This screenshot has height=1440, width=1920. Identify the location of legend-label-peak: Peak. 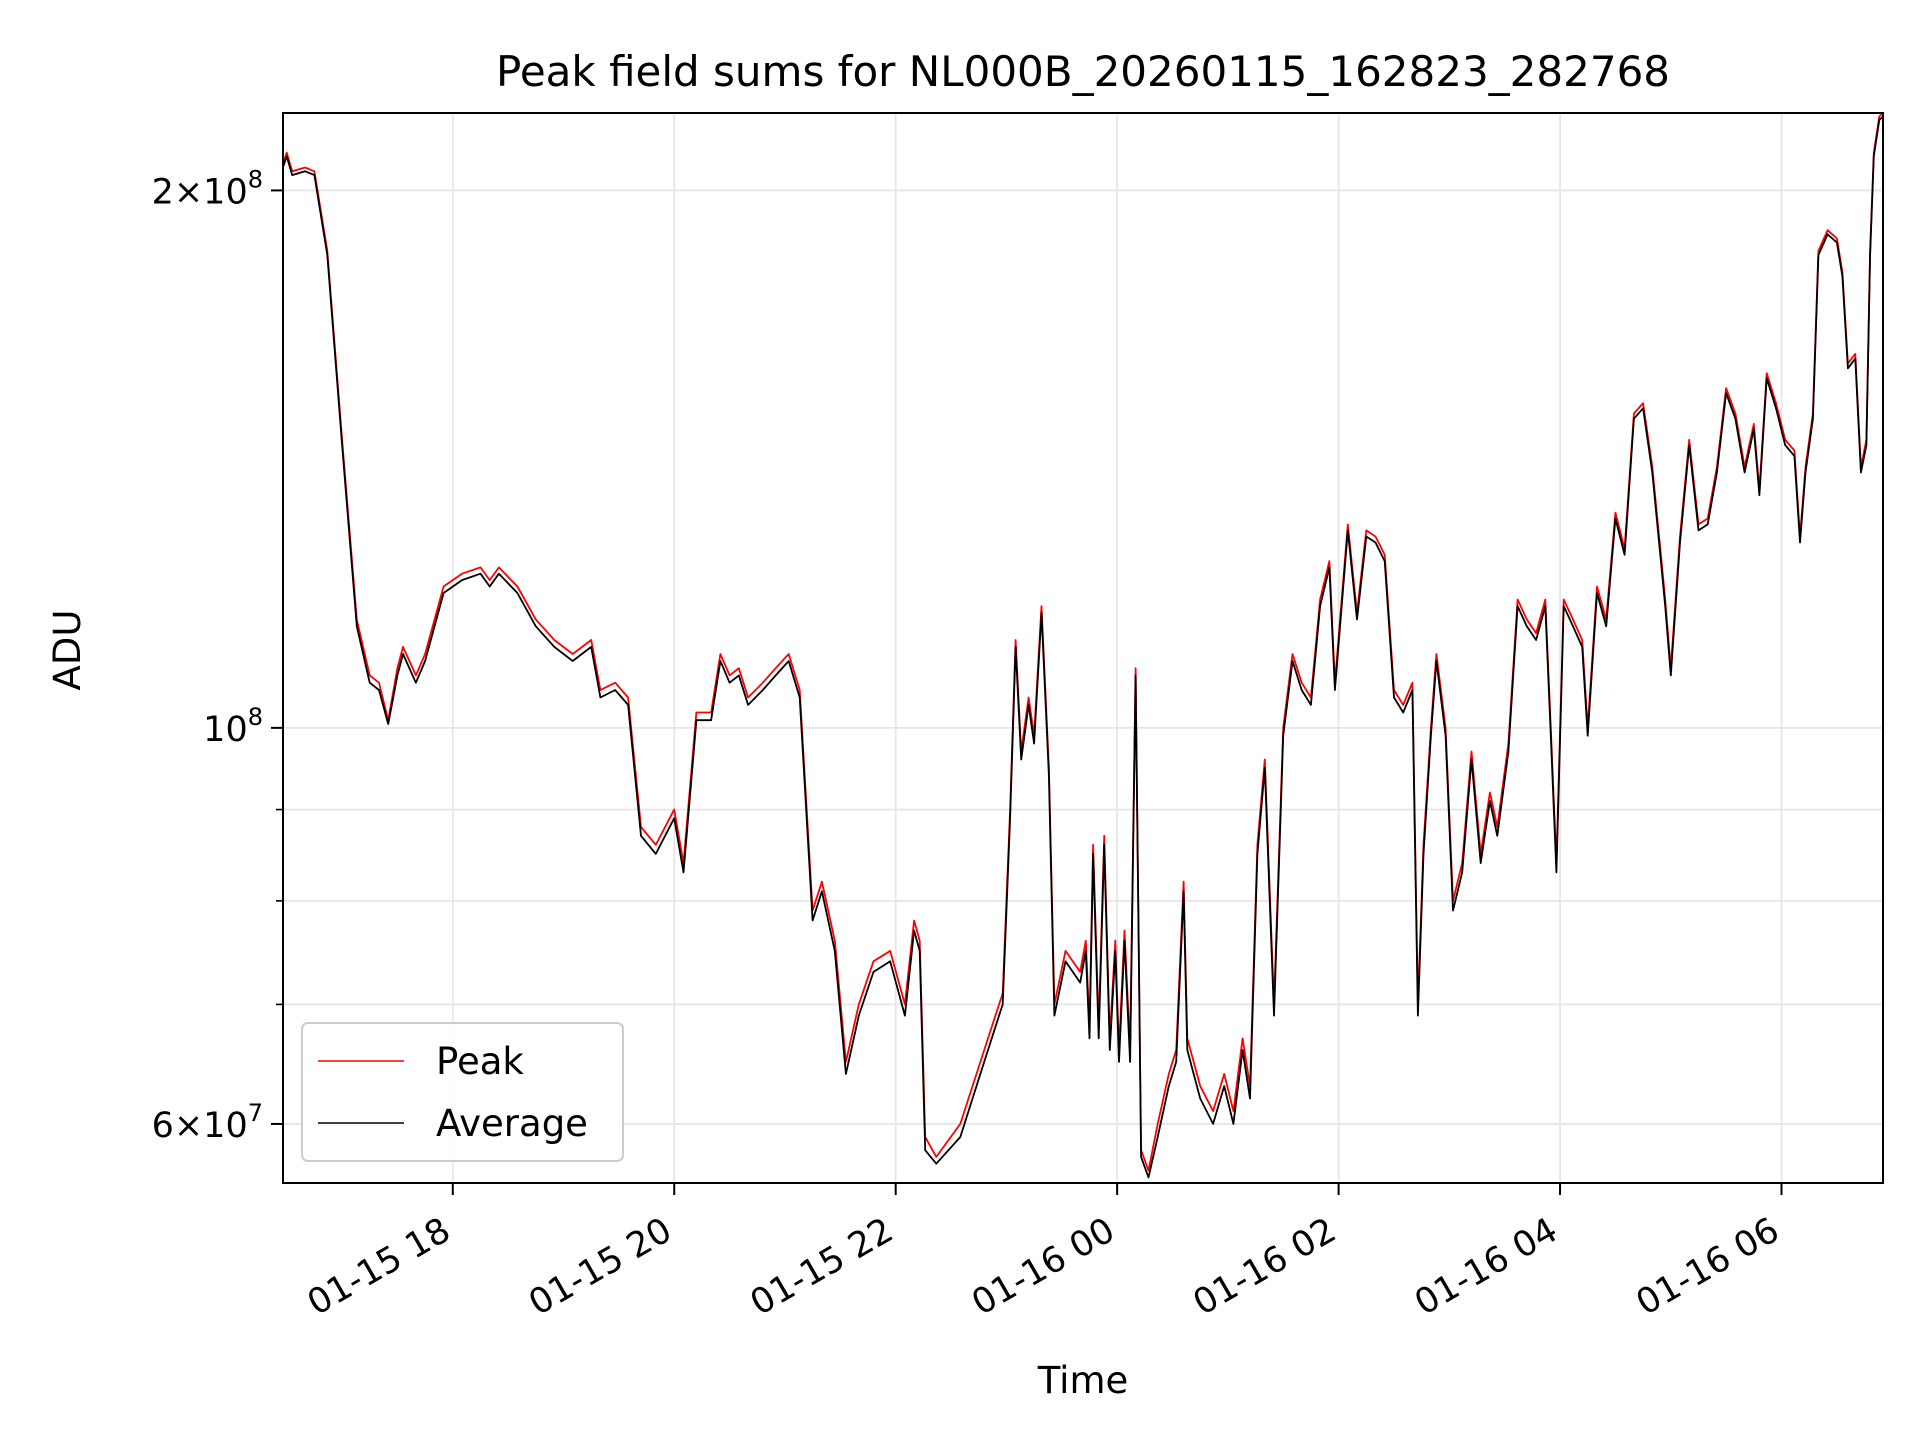
(480, 1061).